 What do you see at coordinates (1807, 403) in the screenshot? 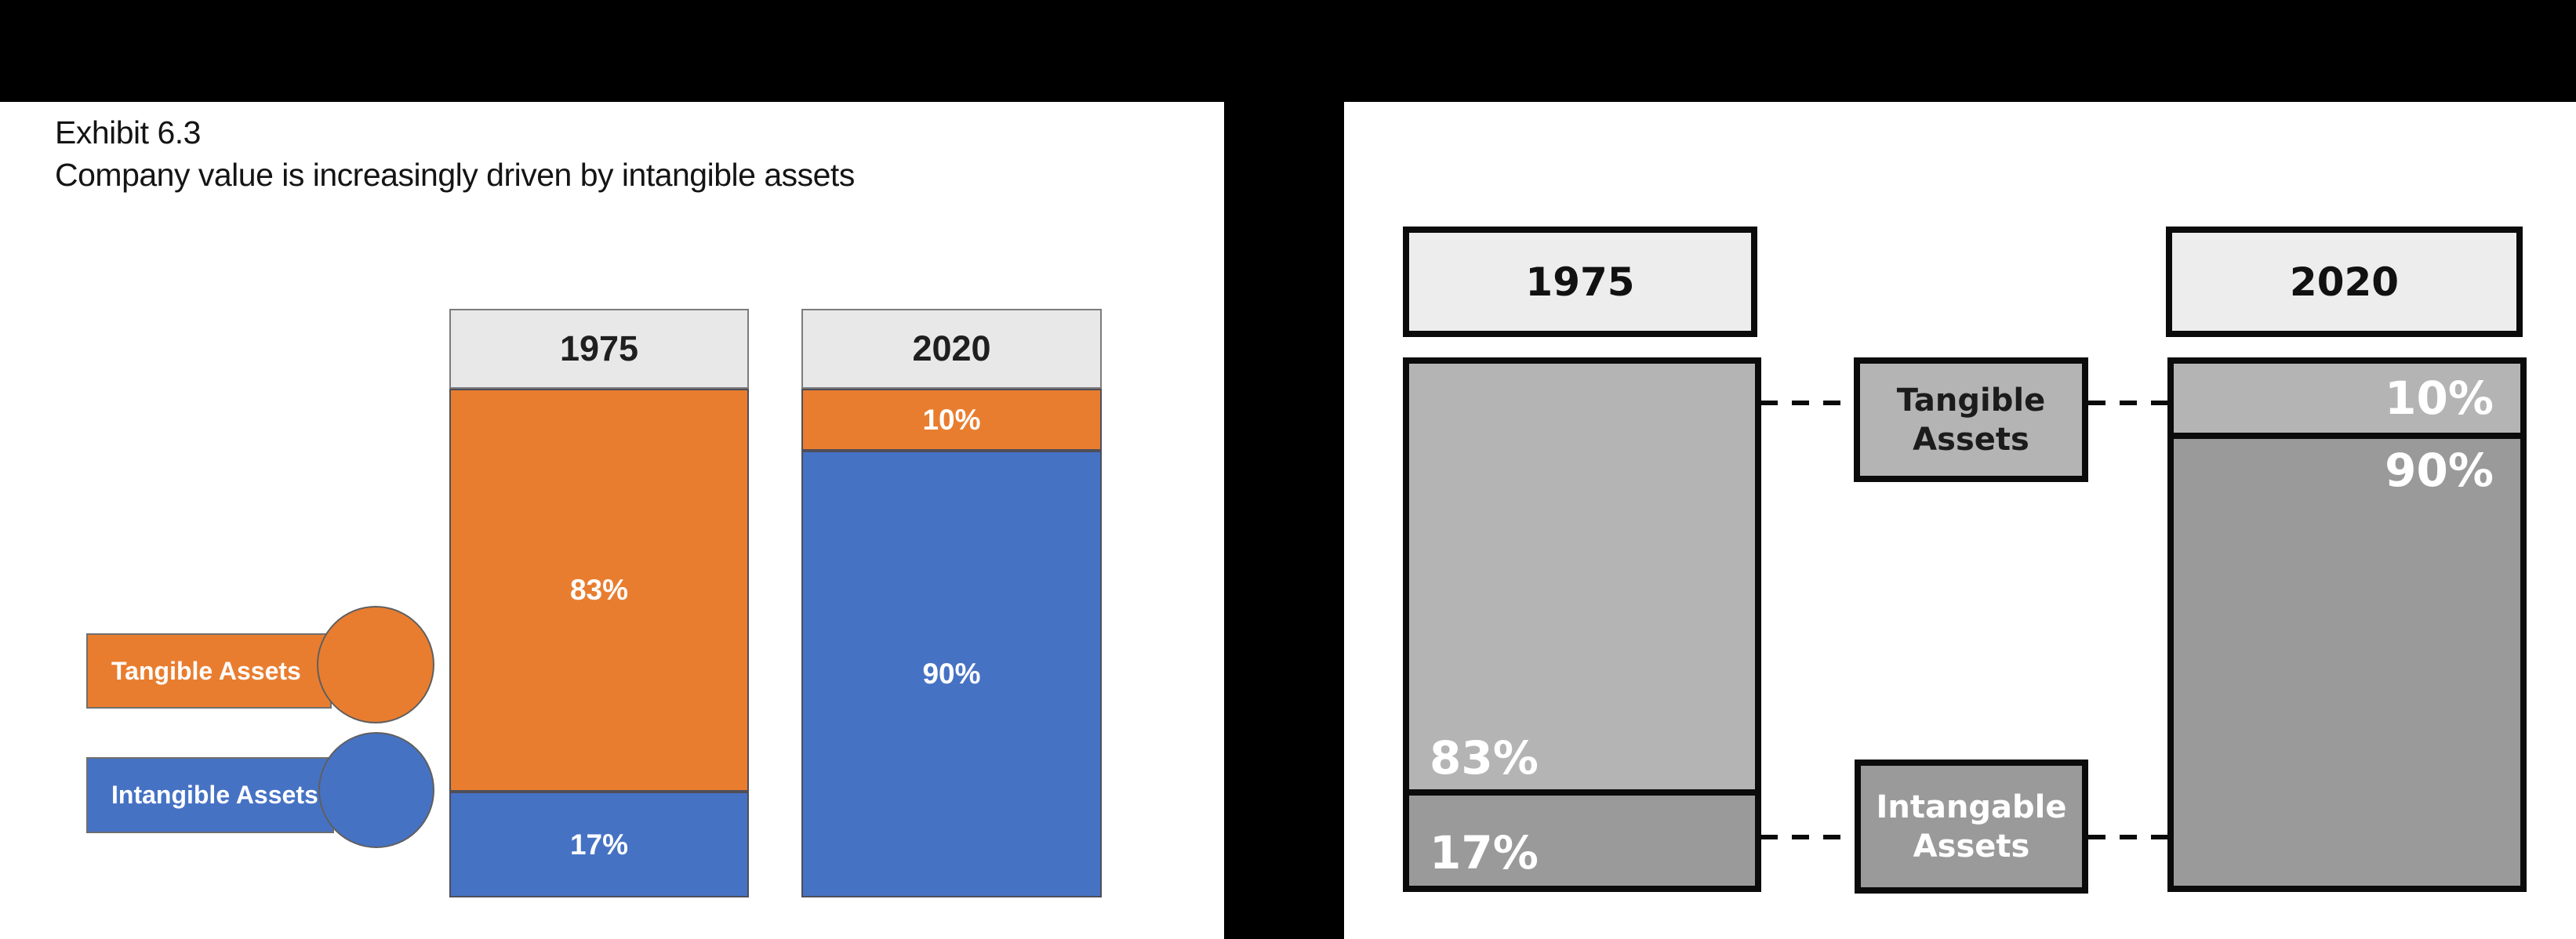
I see `tangible-dashed-line-left` at bounding box center [1807, 403].